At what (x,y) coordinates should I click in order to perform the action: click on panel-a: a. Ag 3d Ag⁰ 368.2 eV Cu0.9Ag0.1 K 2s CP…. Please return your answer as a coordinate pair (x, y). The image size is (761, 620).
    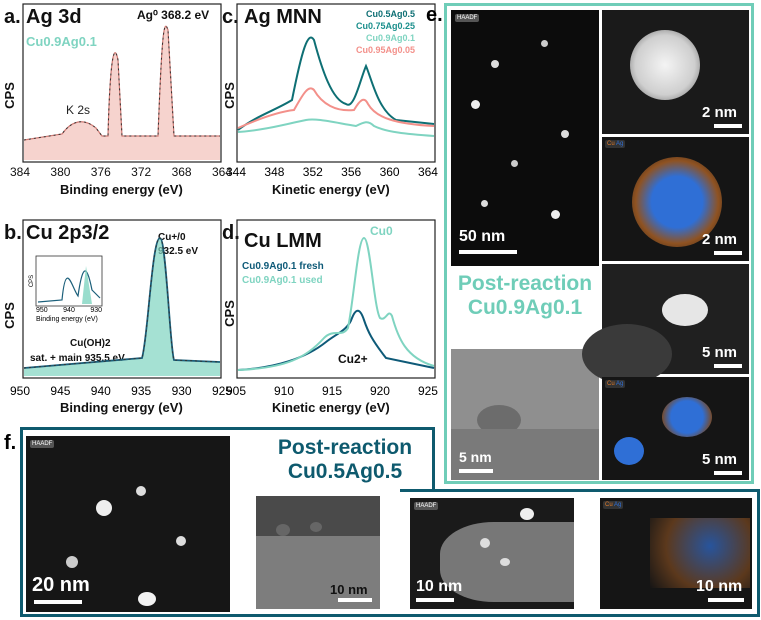
    Looking at the image, I should click on (116, 102).